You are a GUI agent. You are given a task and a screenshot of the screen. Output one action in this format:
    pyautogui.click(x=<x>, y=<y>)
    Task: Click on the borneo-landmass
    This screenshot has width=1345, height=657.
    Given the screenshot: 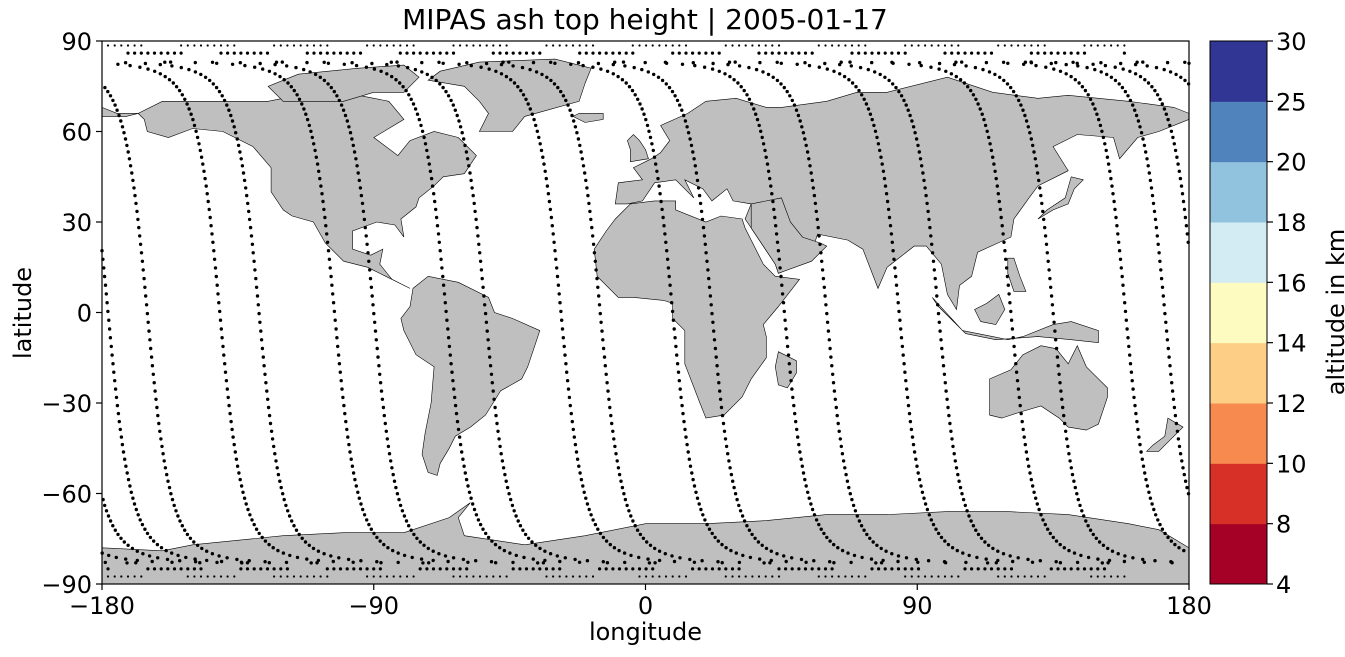 What is the action you would take?
    pyautogui.click(x=990, y=309)
    